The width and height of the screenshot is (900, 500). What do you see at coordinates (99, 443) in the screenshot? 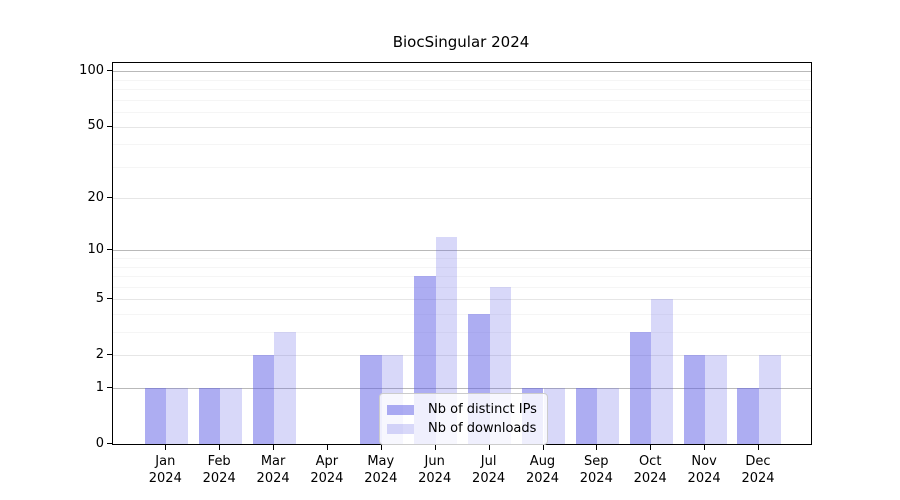
I see `y-tick-label: 0` at bounding box center [99, 443].